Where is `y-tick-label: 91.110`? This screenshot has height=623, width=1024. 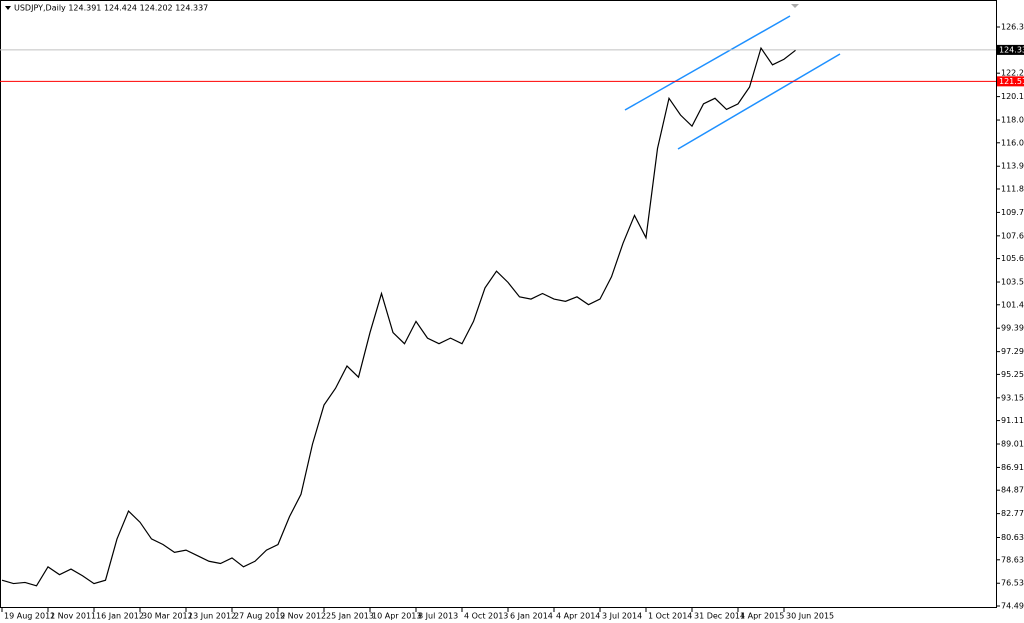 y-tick-label: 91.110 is located at coordinates (1012, 420).